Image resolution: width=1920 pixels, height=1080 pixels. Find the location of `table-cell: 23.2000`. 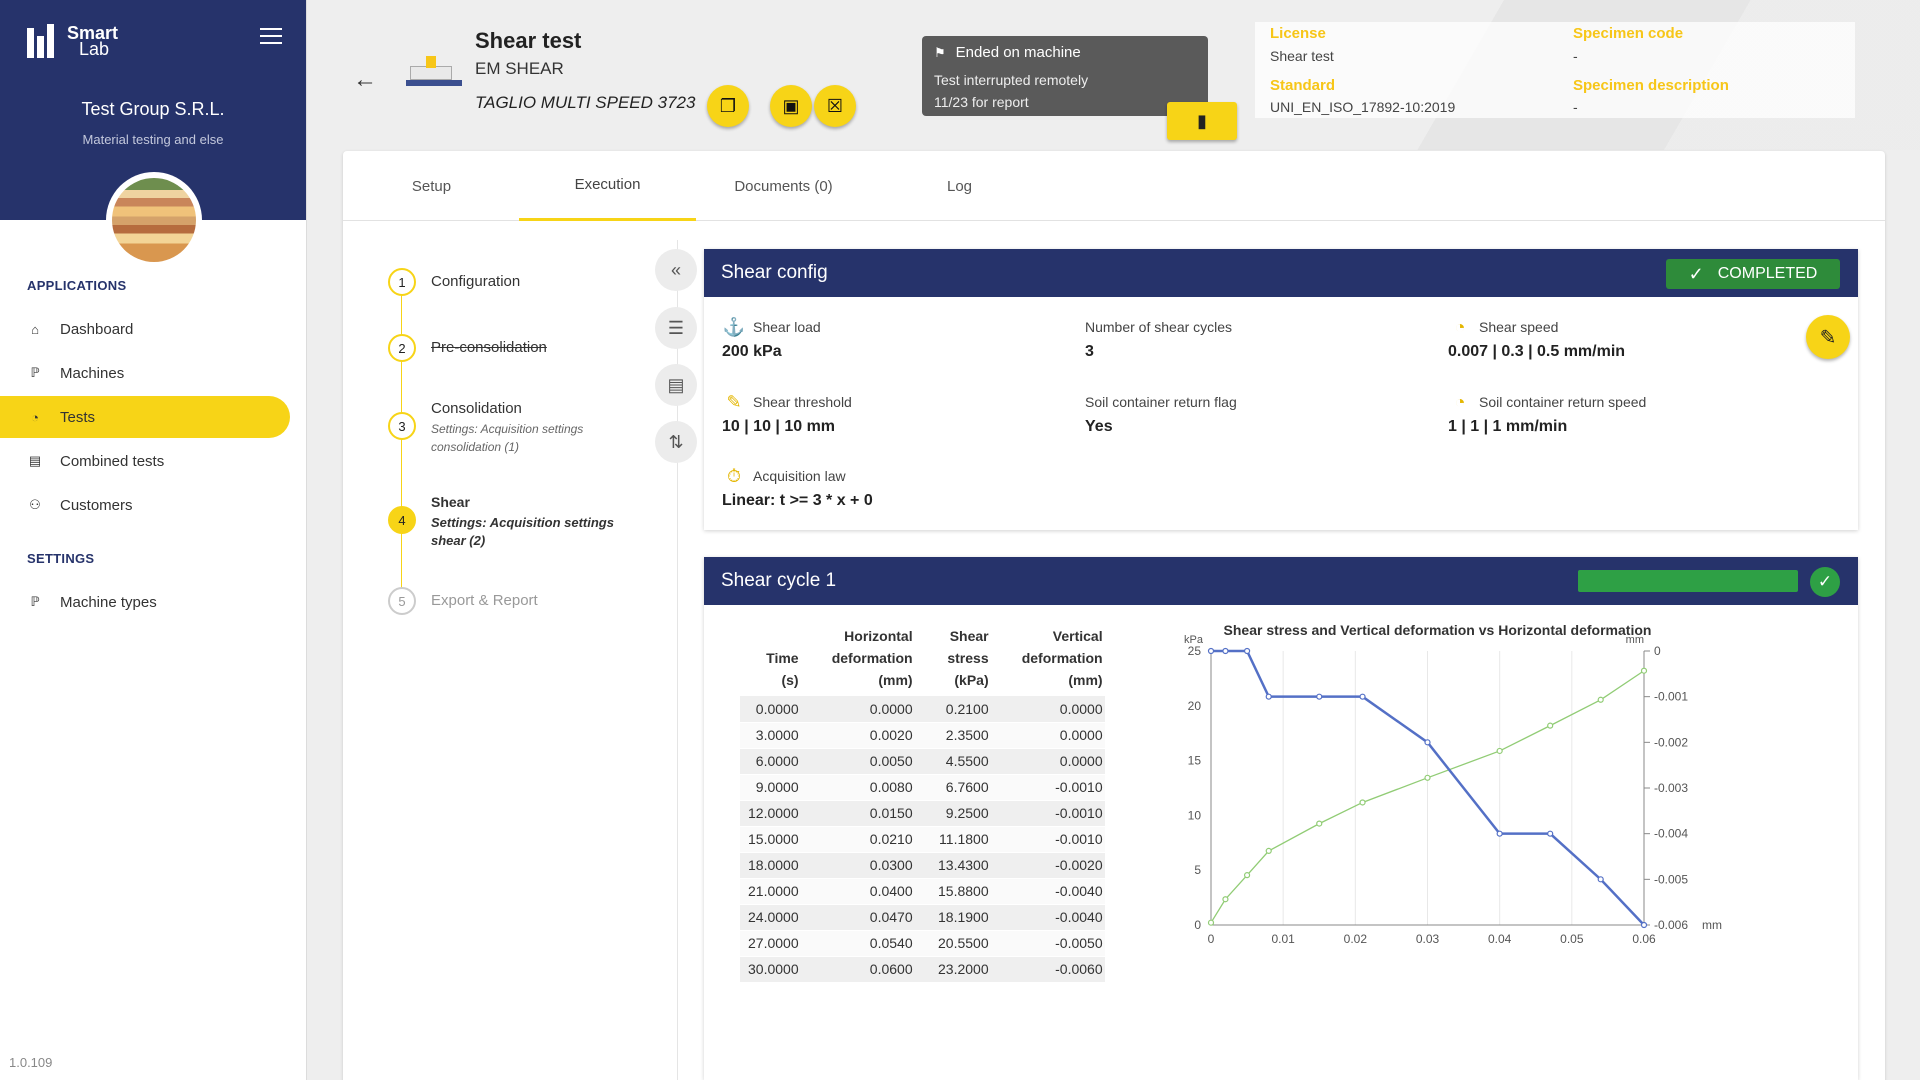

table-cell: 23.2000 is located at coordinates (952, 969).